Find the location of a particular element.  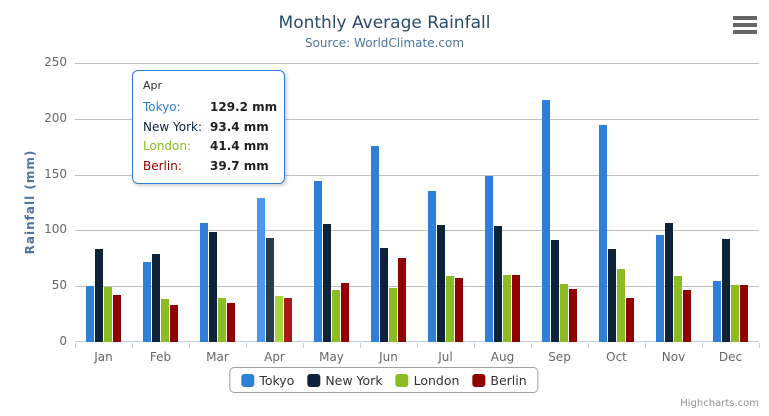

bar-london-aug is located at coordinates (507, 308).